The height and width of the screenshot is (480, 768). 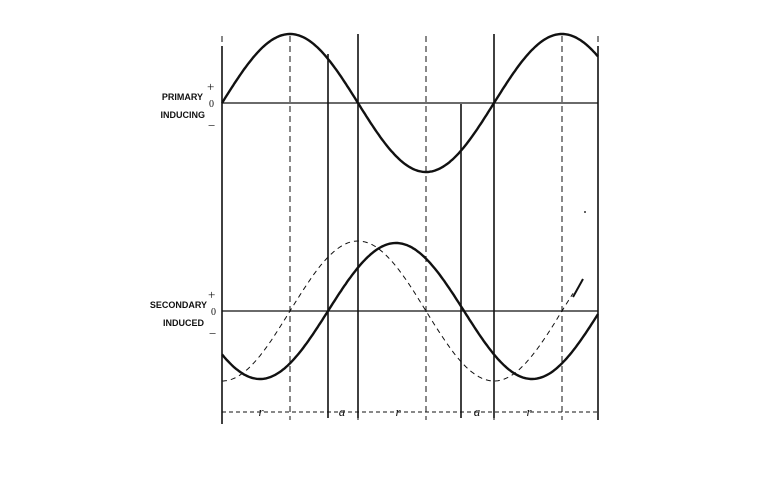 I want to click on primary-plus-sign: +, so click(x=210, y=86).